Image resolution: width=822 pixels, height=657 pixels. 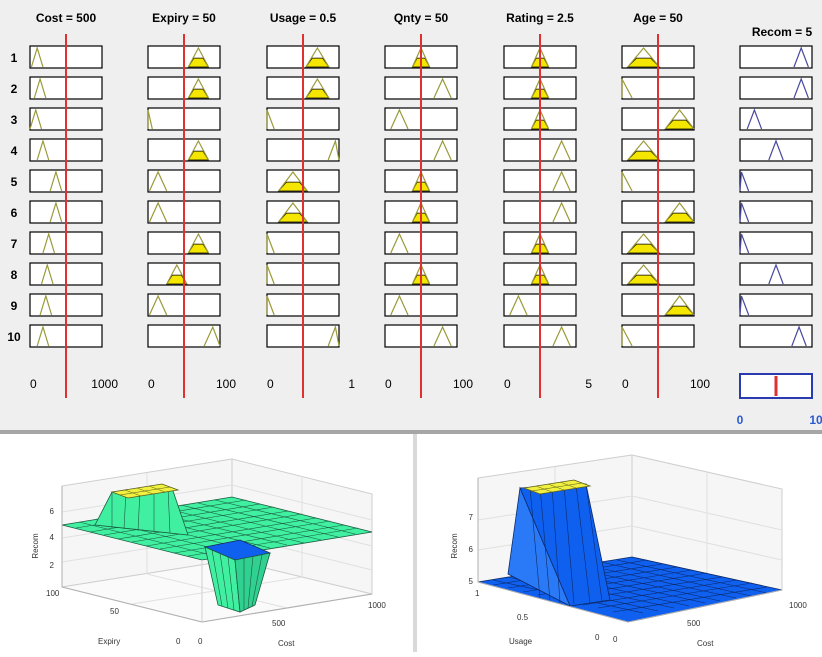 What do you see at coordinates (104, 384) in the screenshot?
I see `input-max-0: 1000` at bounding box center [104, 384].